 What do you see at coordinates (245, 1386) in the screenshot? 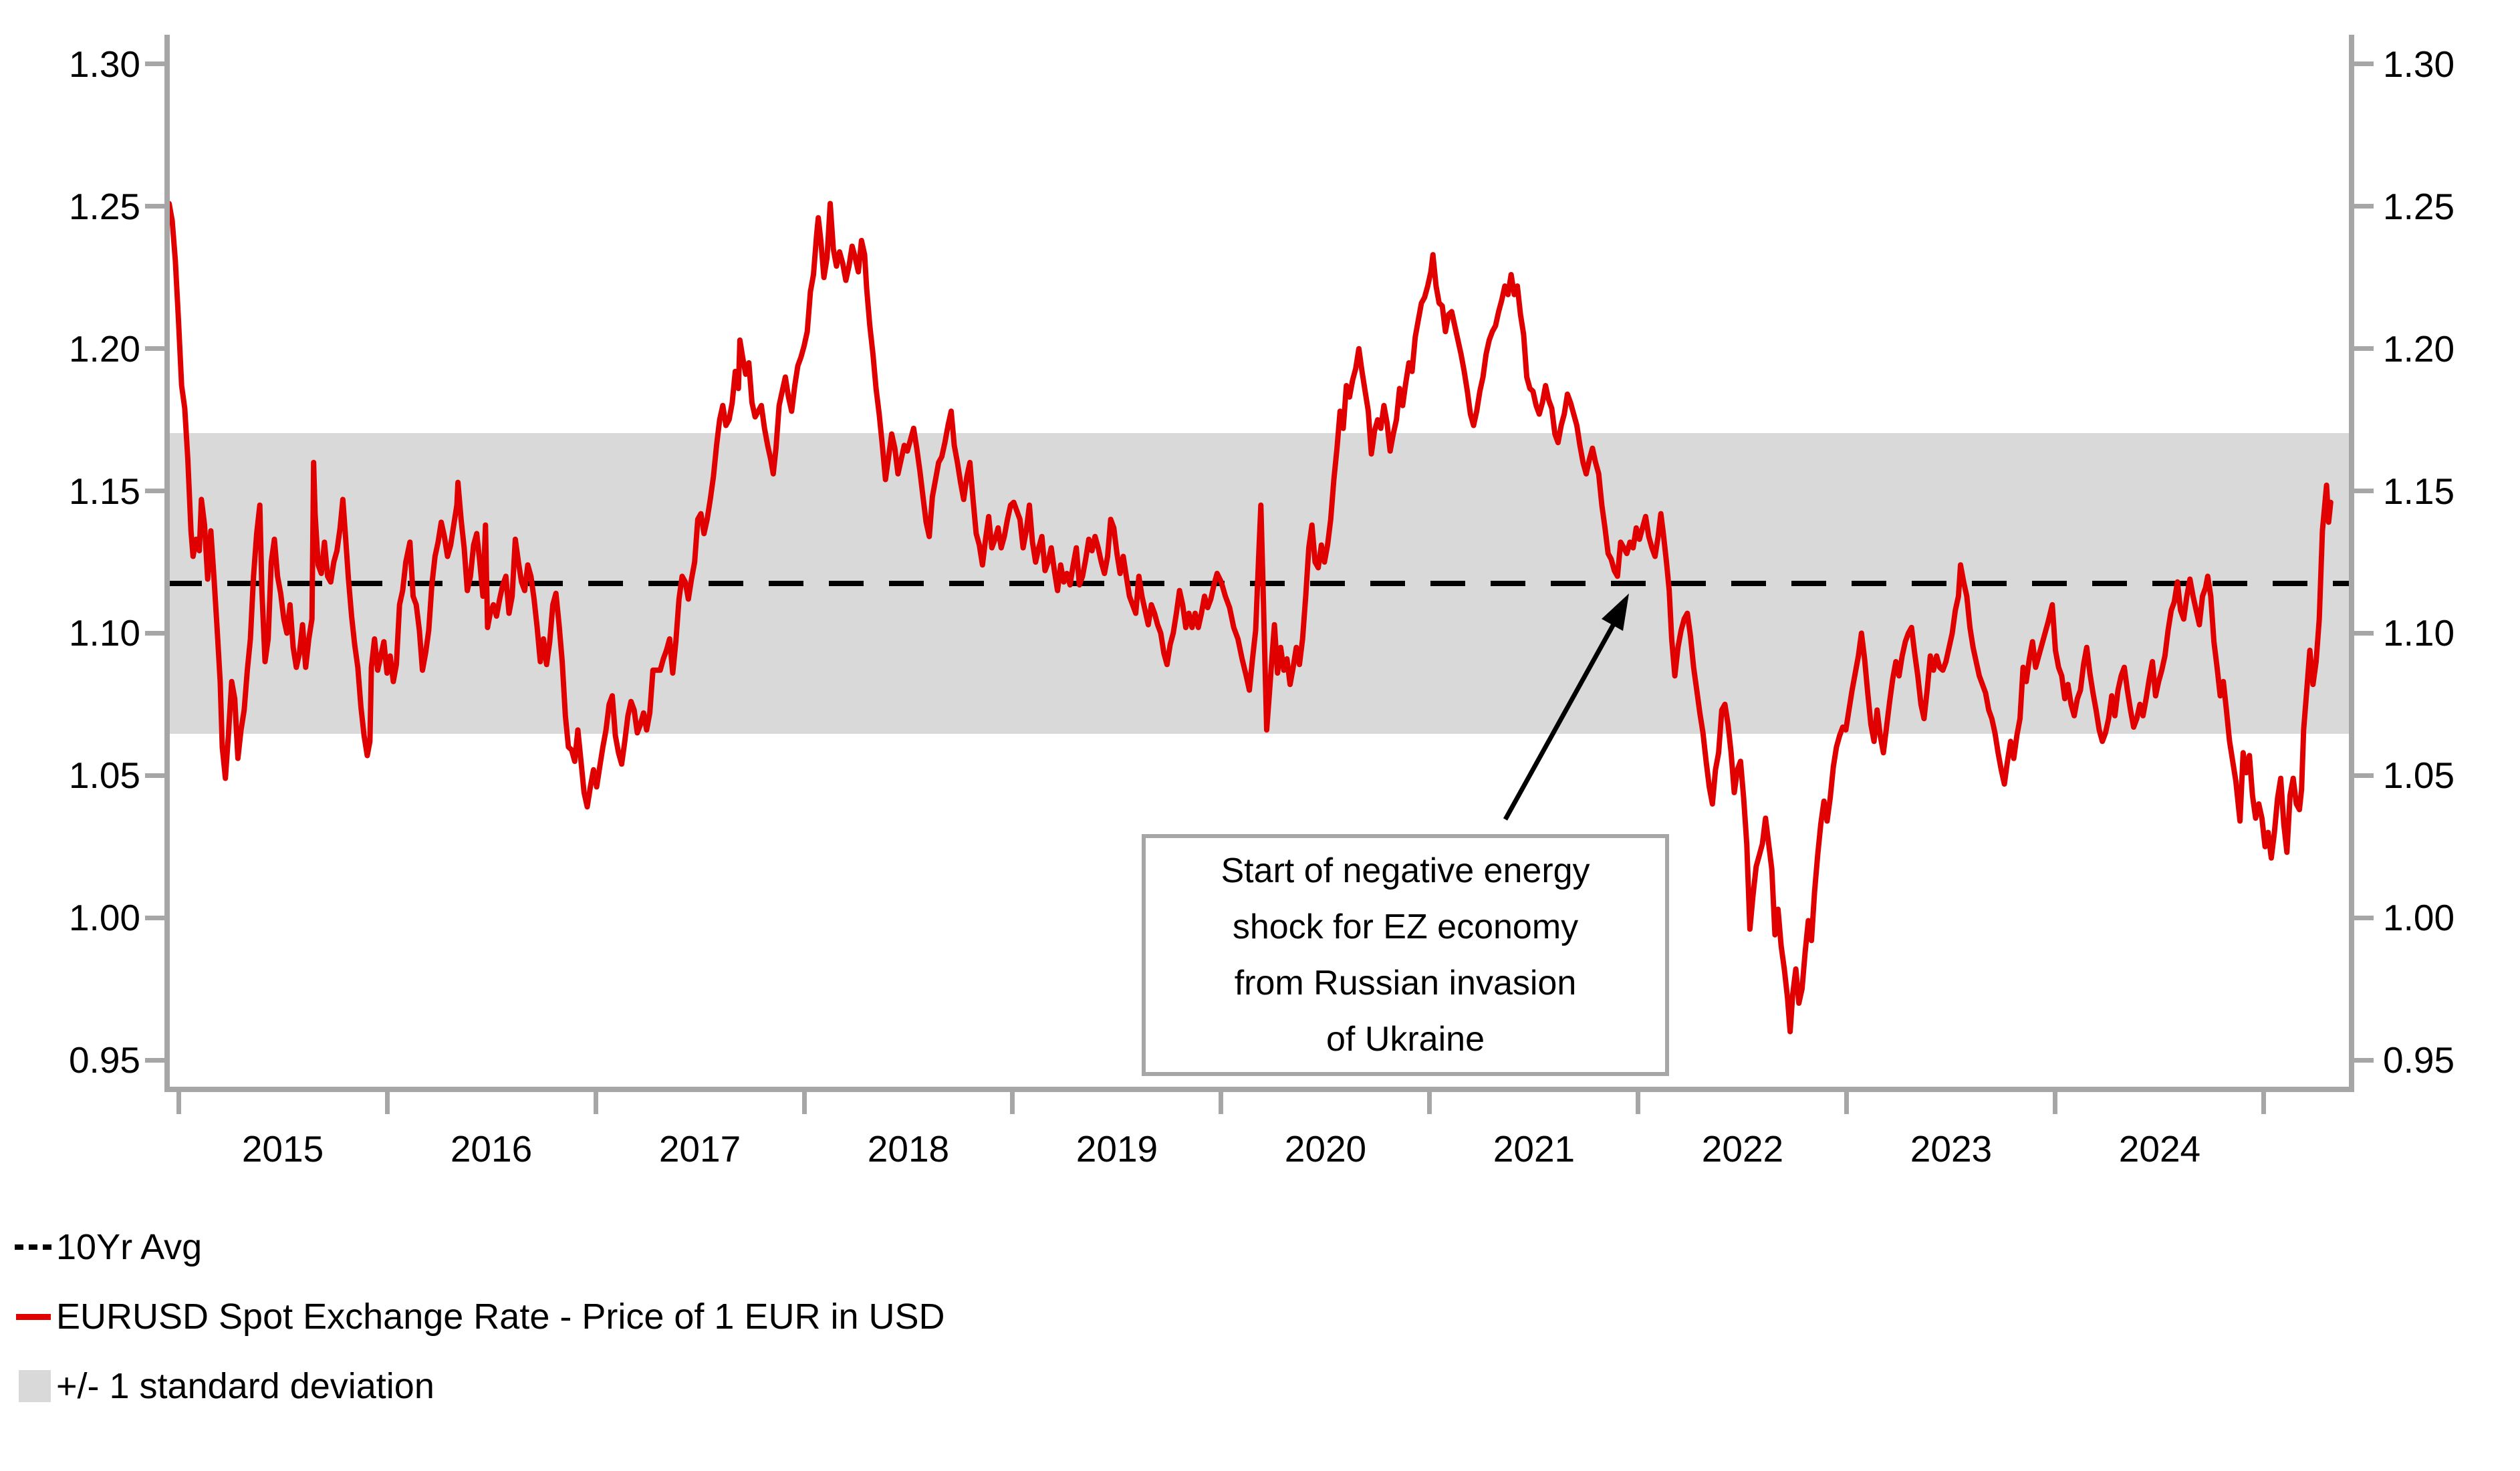
I see `legend-label-stddev: +/- 1 standard deviation` at bounding box center [245, 1386].